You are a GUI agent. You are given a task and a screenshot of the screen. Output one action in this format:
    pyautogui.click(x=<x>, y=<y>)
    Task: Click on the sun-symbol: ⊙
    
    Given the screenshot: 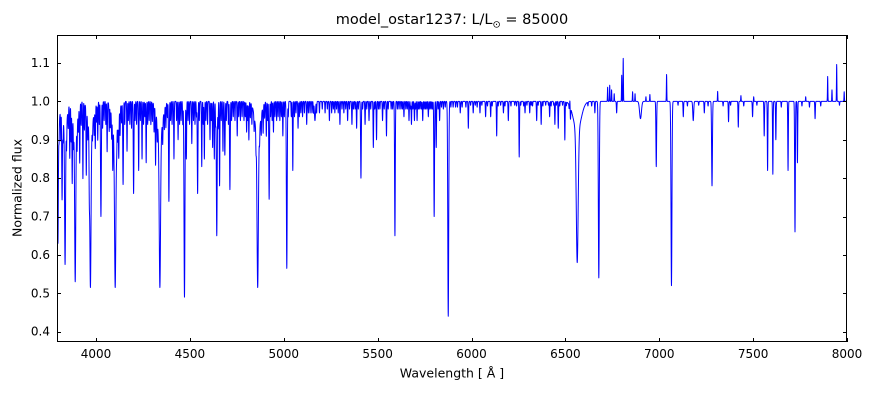 What is the action you would take?
    pyautogui.click(x=496, y=25)
    